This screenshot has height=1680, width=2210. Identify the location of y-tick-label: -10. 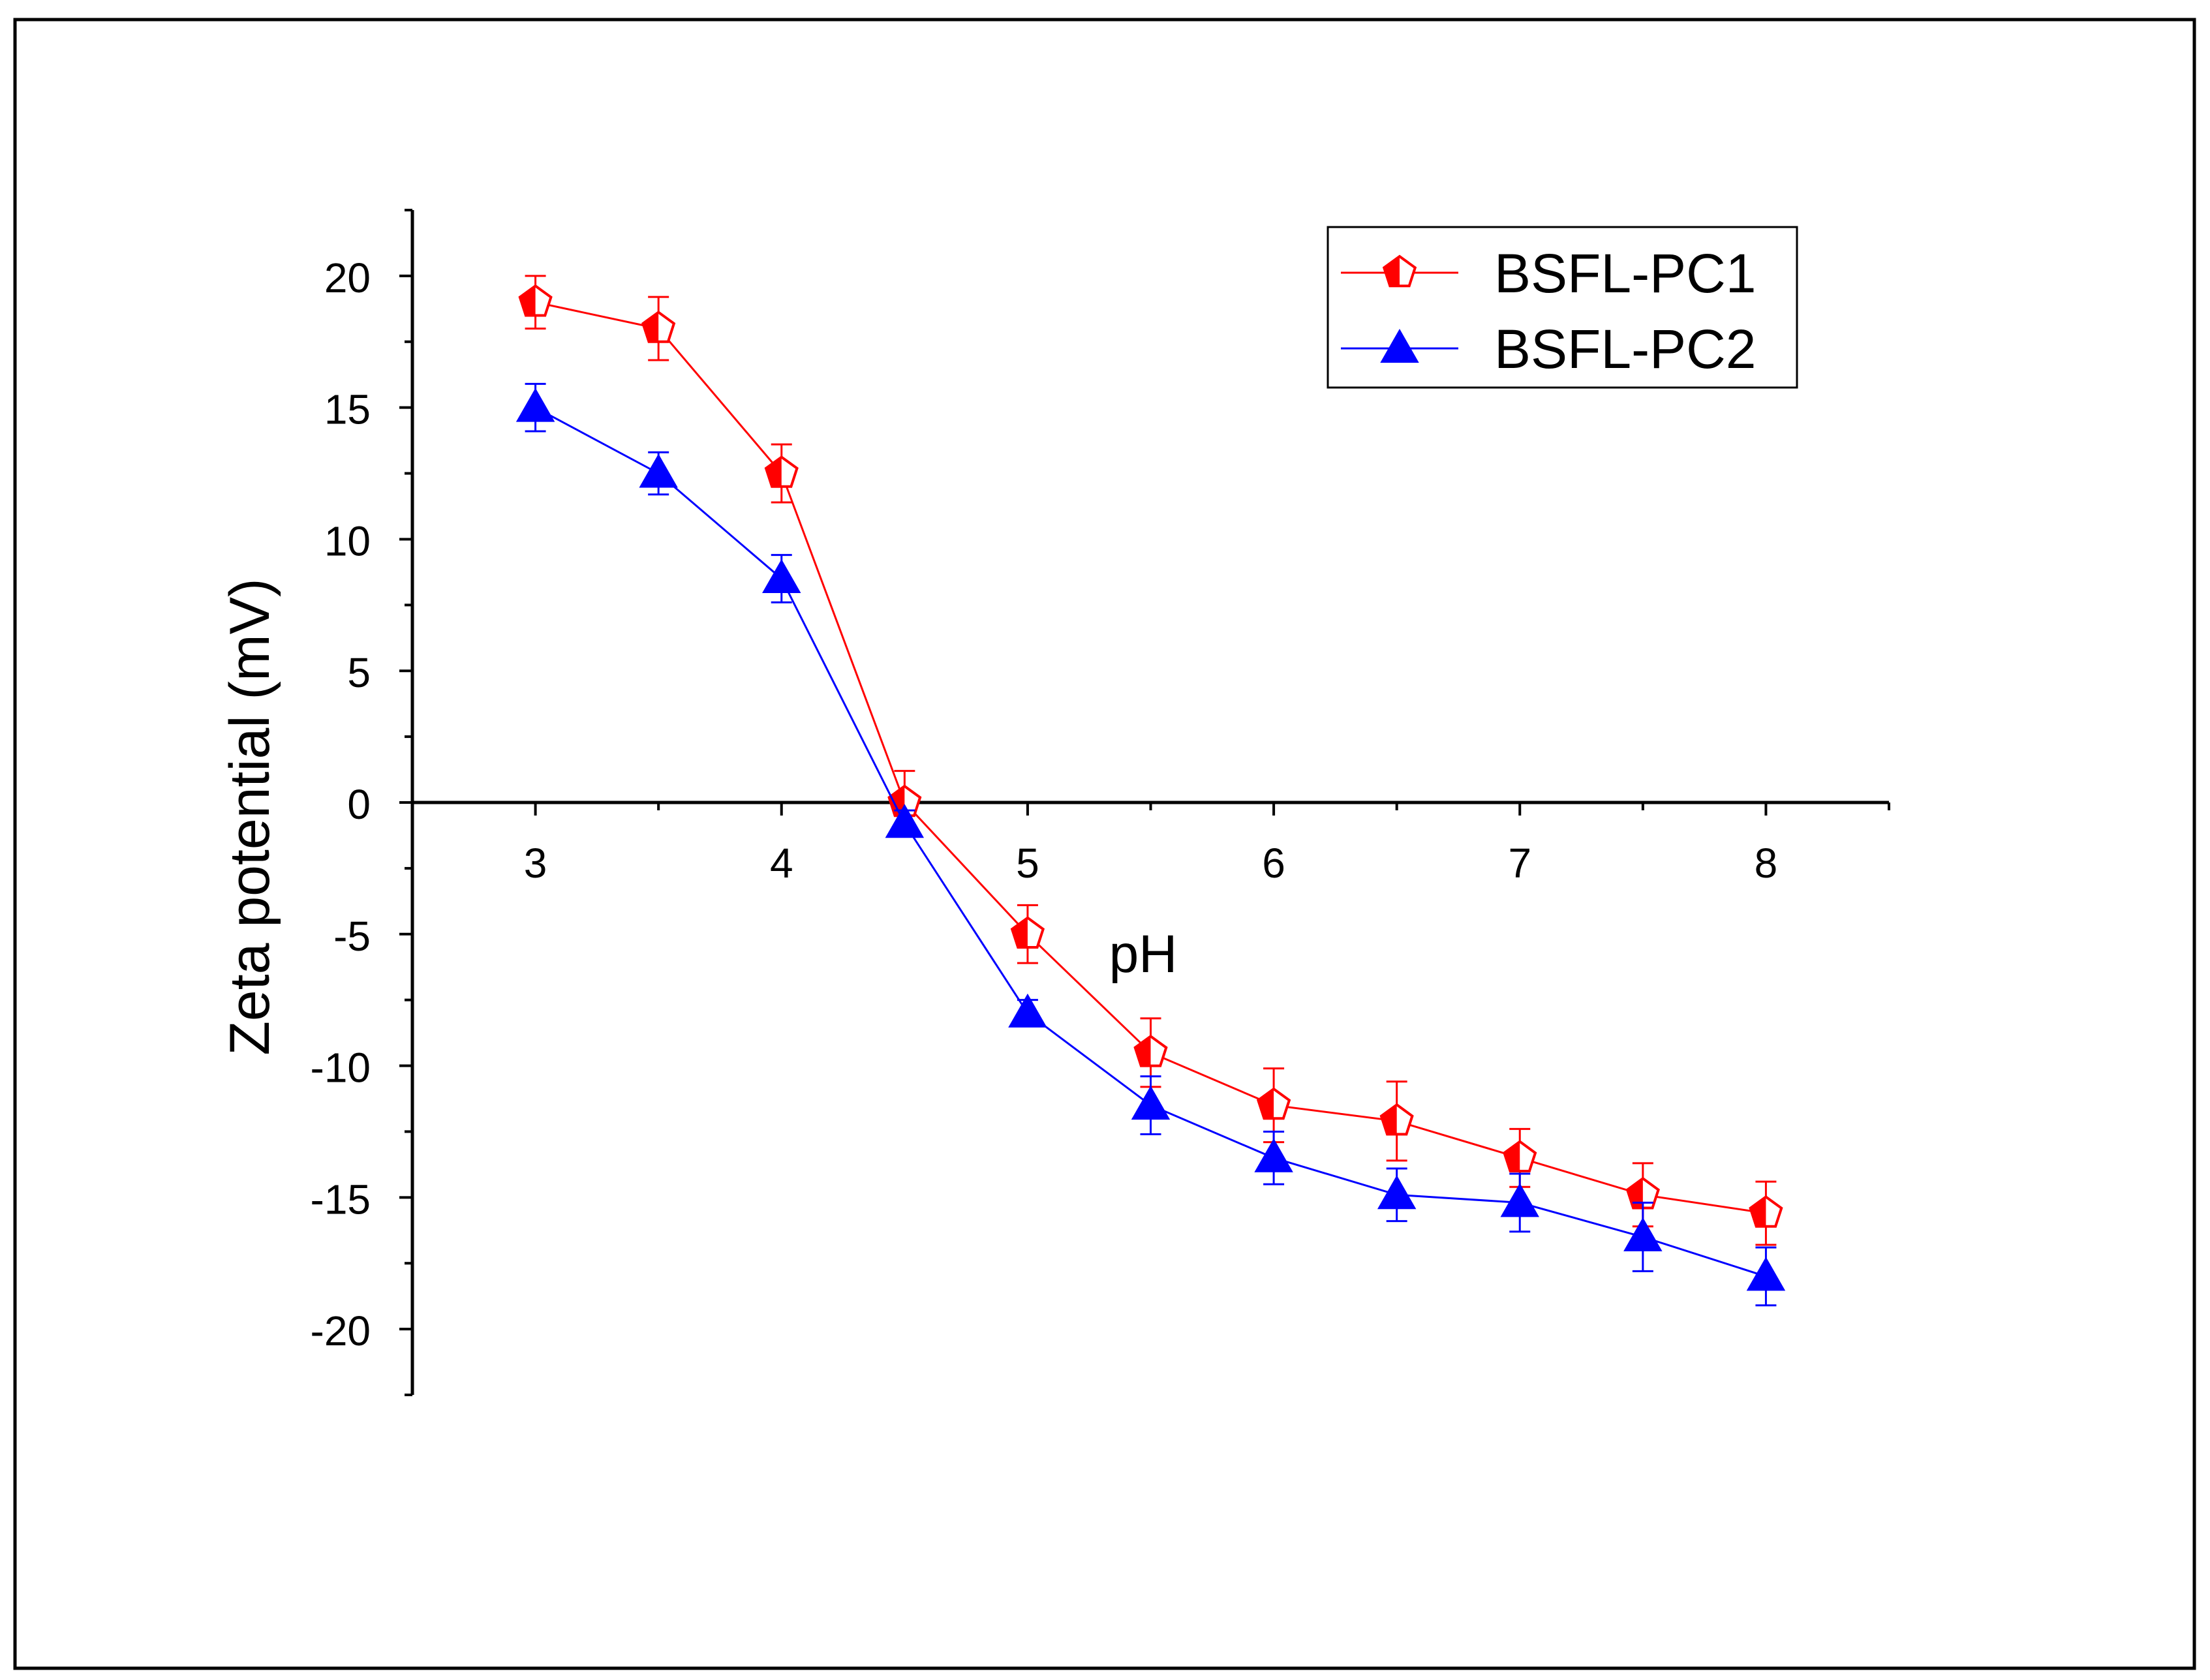
(341, 1068).